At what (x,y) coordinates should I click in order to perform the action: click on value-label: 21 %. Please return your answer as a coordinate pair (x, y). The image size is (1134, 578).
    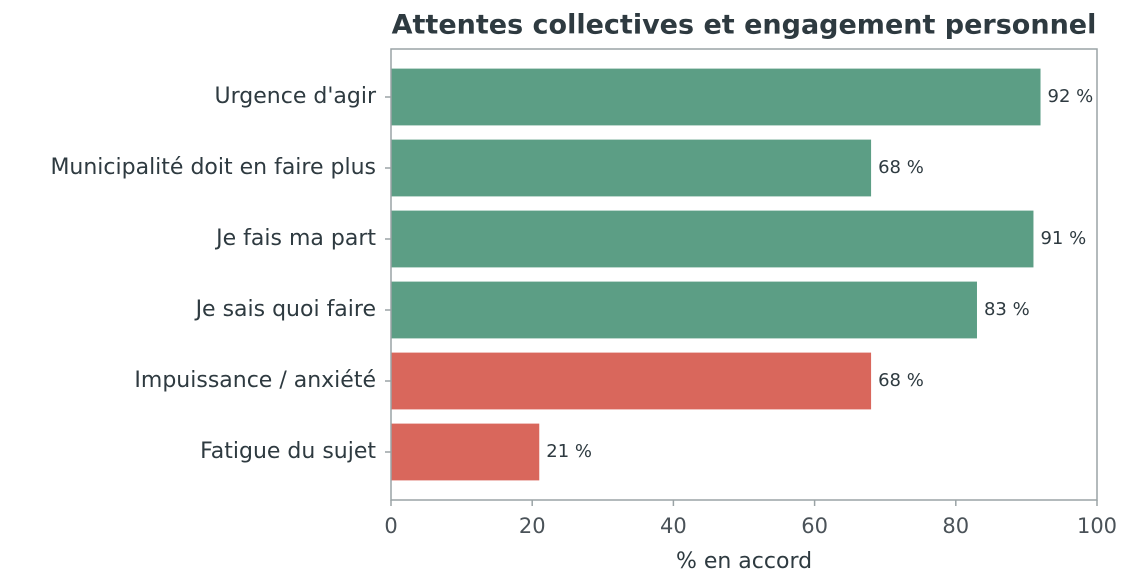
    Looking at the image, I should click on (569, 451).